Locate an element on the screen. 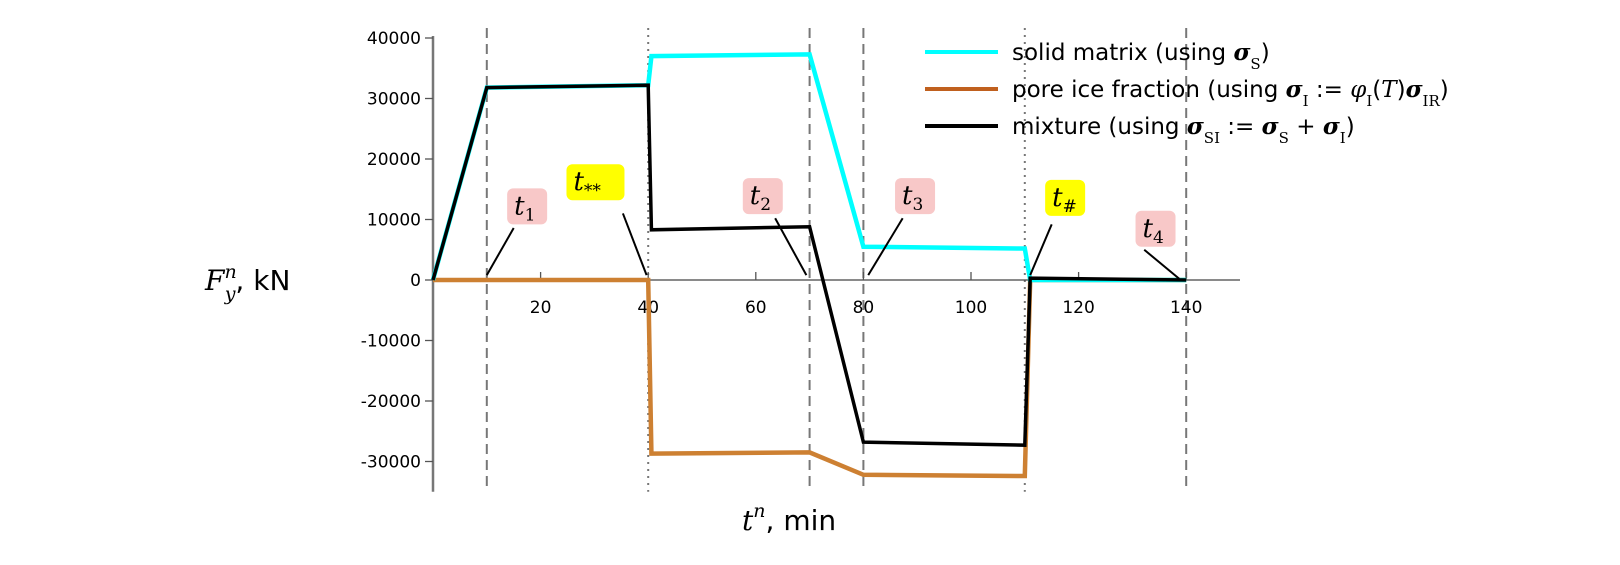  legend-label: pore ice fraction (using σI := φI(T)σIR) is located at coordinates (1230, 93).